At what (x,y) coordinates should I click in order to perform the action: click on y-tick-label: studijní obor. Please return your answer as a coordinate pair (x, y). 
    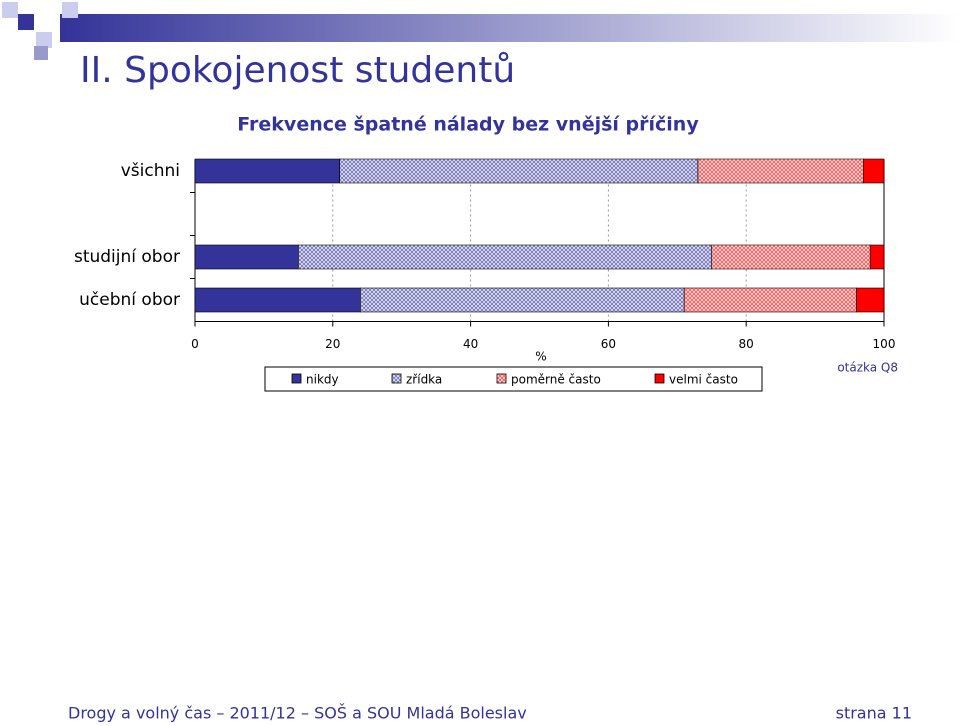
    Looking at the image, I should click on (127, 257).